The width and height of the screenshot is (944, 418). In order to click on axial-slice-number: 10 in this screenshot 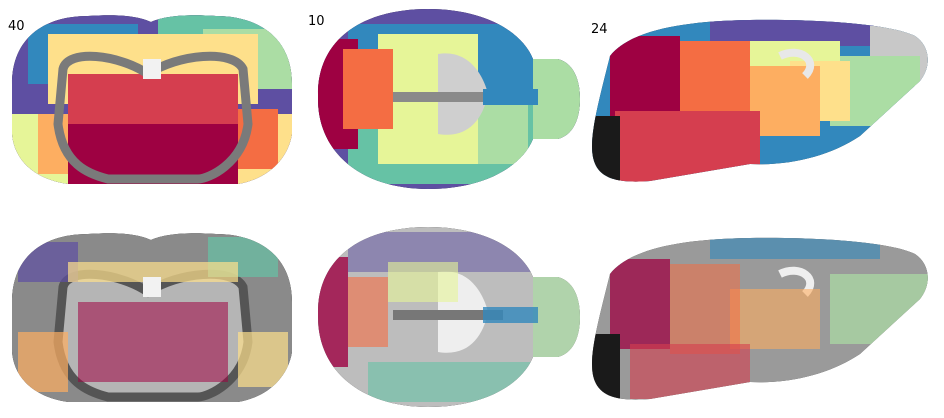, I will do `click(316, 21)`.